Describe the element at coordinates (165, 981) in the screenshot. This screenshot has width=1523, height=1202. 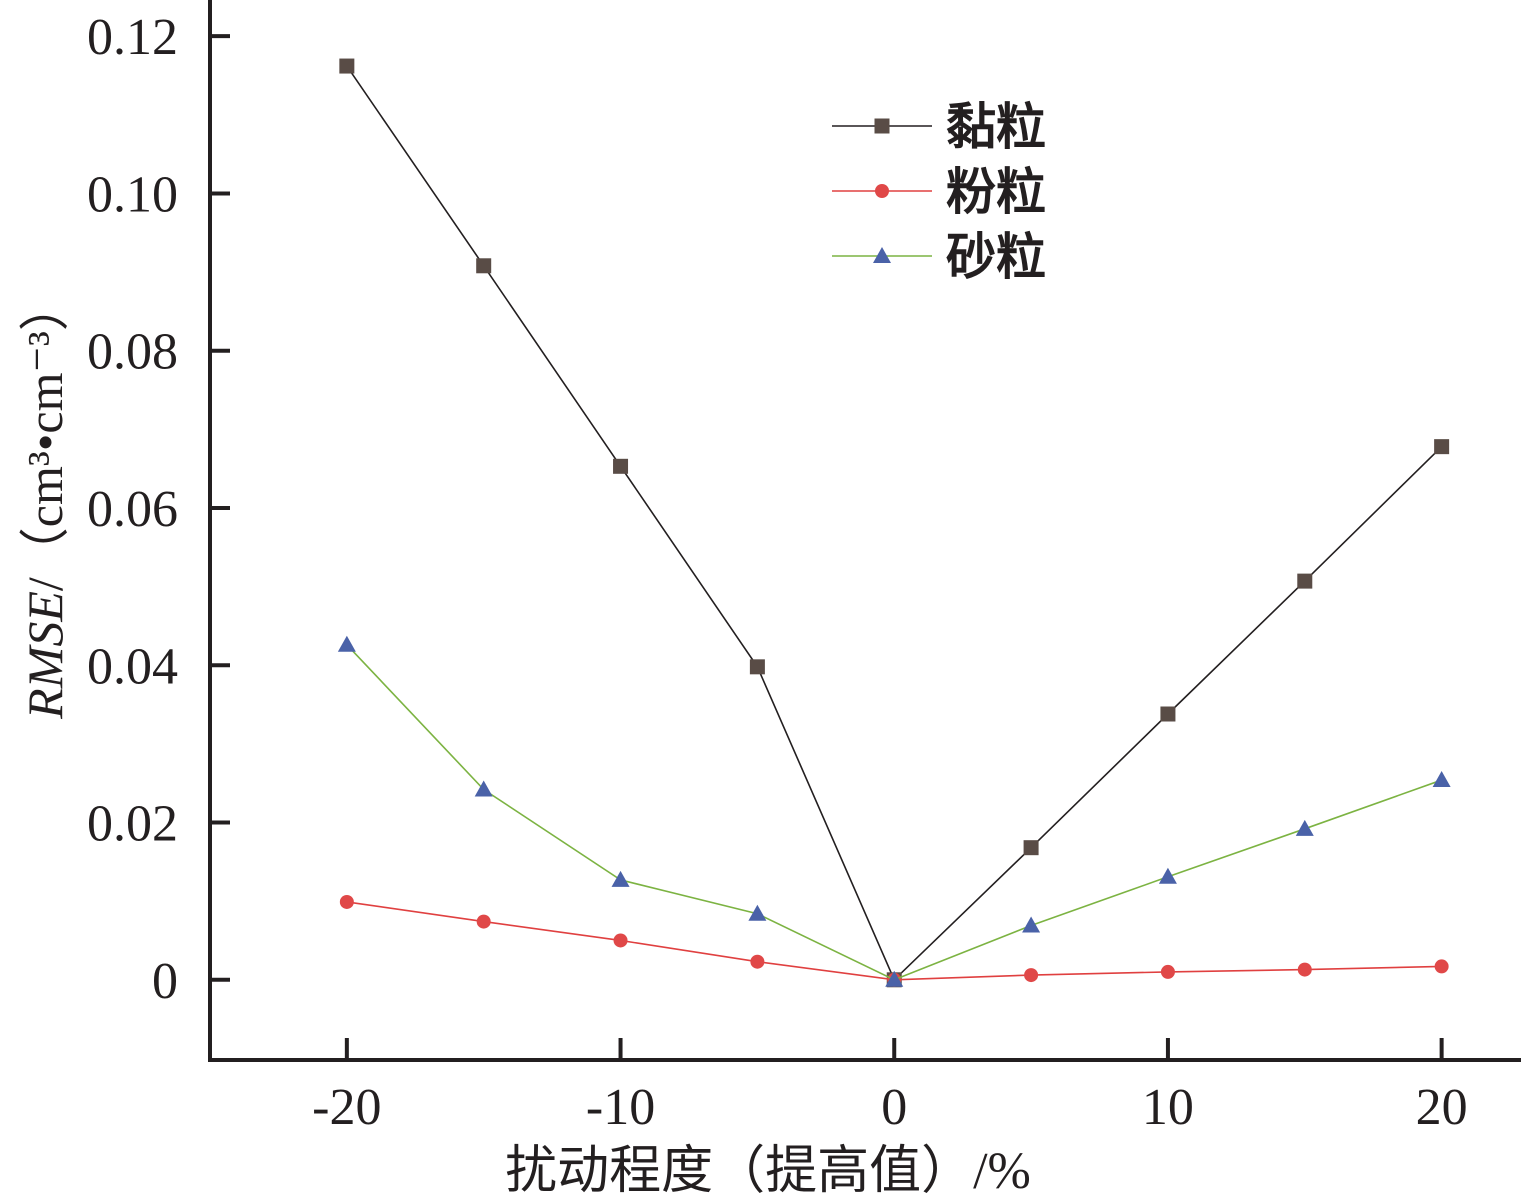
I see `y-tick-label: 0` at that location.